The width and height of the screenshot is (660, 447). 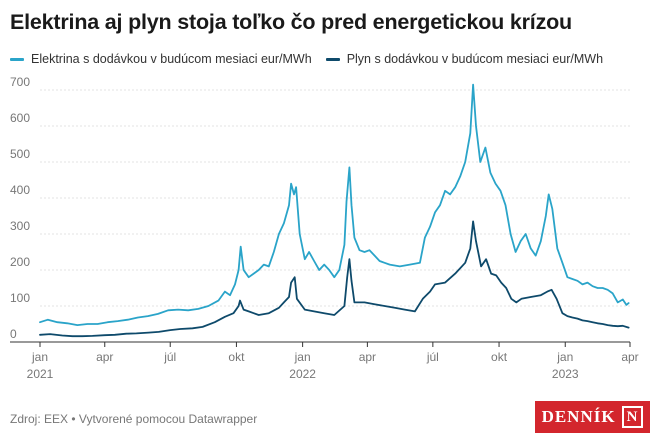 What do you see at coordinates (302, 374) in the screenshot?
I see `x-tick-year-label: 2022` at bounding box center [302, 374].